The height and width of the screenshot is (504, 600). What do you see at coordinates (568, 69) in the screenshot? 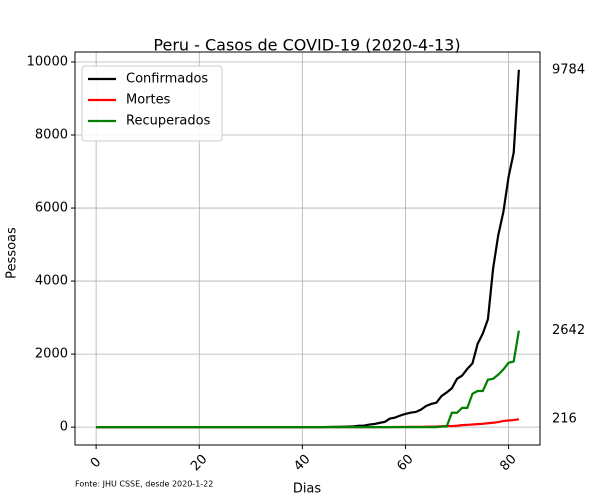
I see `end-label: 9784` at bounding box center [568, 69].